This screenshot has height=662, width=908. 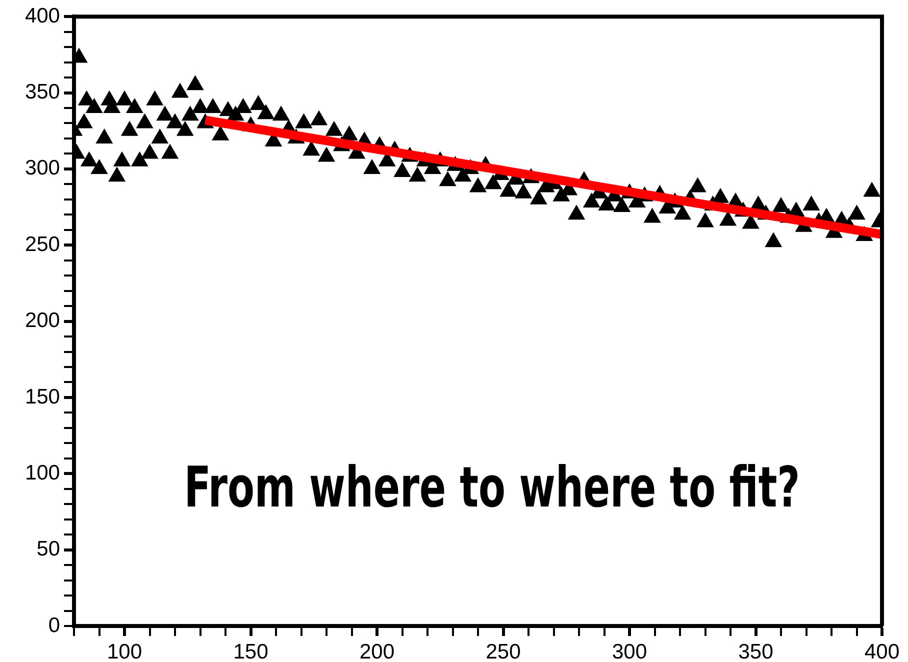 I want to click on y-tick-label: 350, so click(x=42, y=92).